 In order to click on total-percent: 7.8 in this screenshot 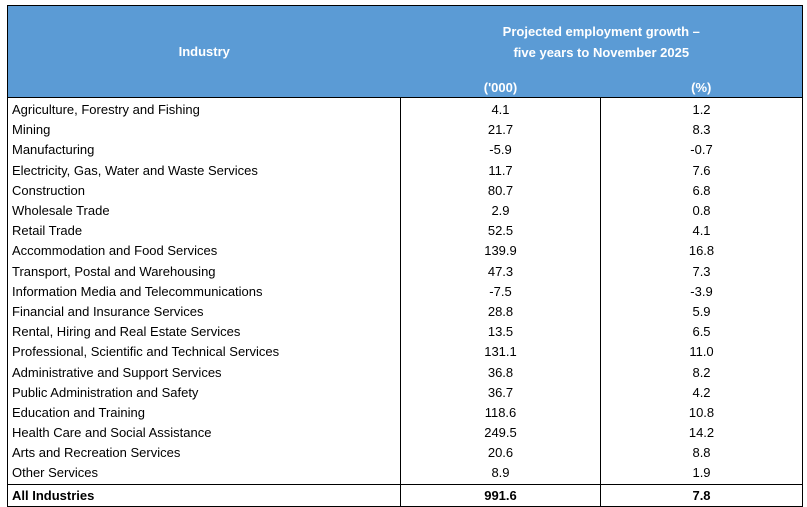, I will do `click(702, 495)`.